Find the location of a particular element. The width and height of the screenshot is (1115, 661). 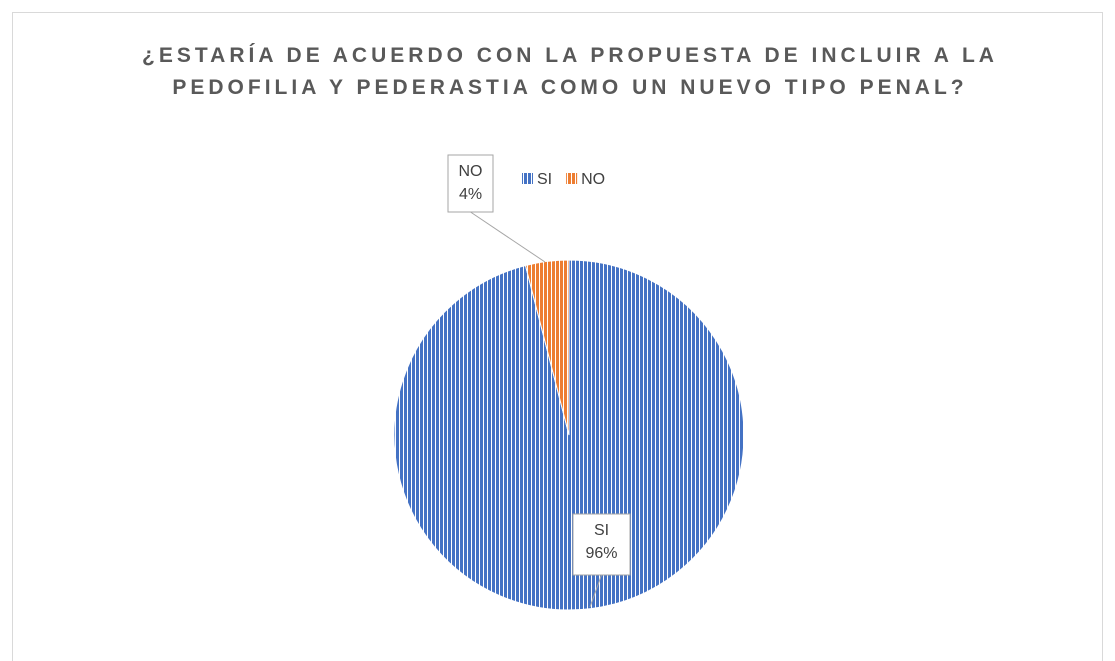

pie-slice is located at coordinates (547, 347).